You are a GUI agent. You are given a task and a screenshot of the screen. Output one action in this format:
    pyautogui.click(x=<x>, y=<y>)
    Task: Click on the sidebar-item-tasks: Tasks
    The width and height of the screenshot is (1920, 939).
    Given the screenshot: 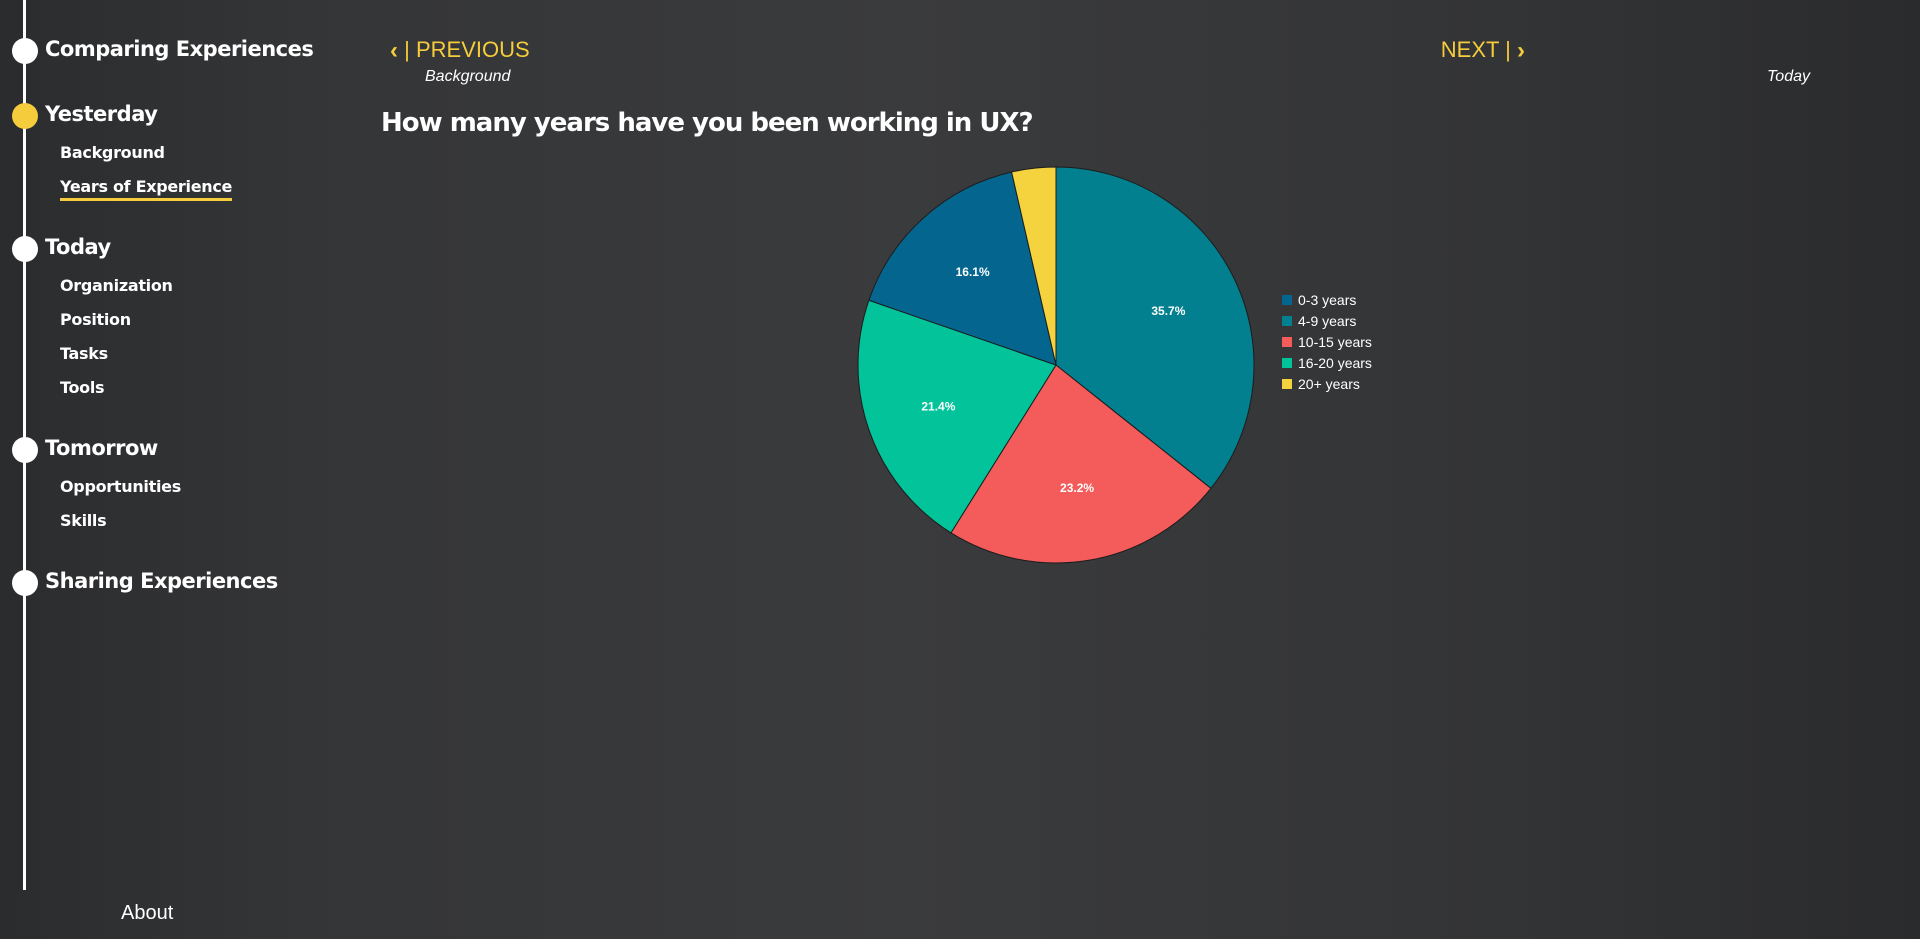 What is the action you would take?
    pyautogui.click(x=84, y=353)
    